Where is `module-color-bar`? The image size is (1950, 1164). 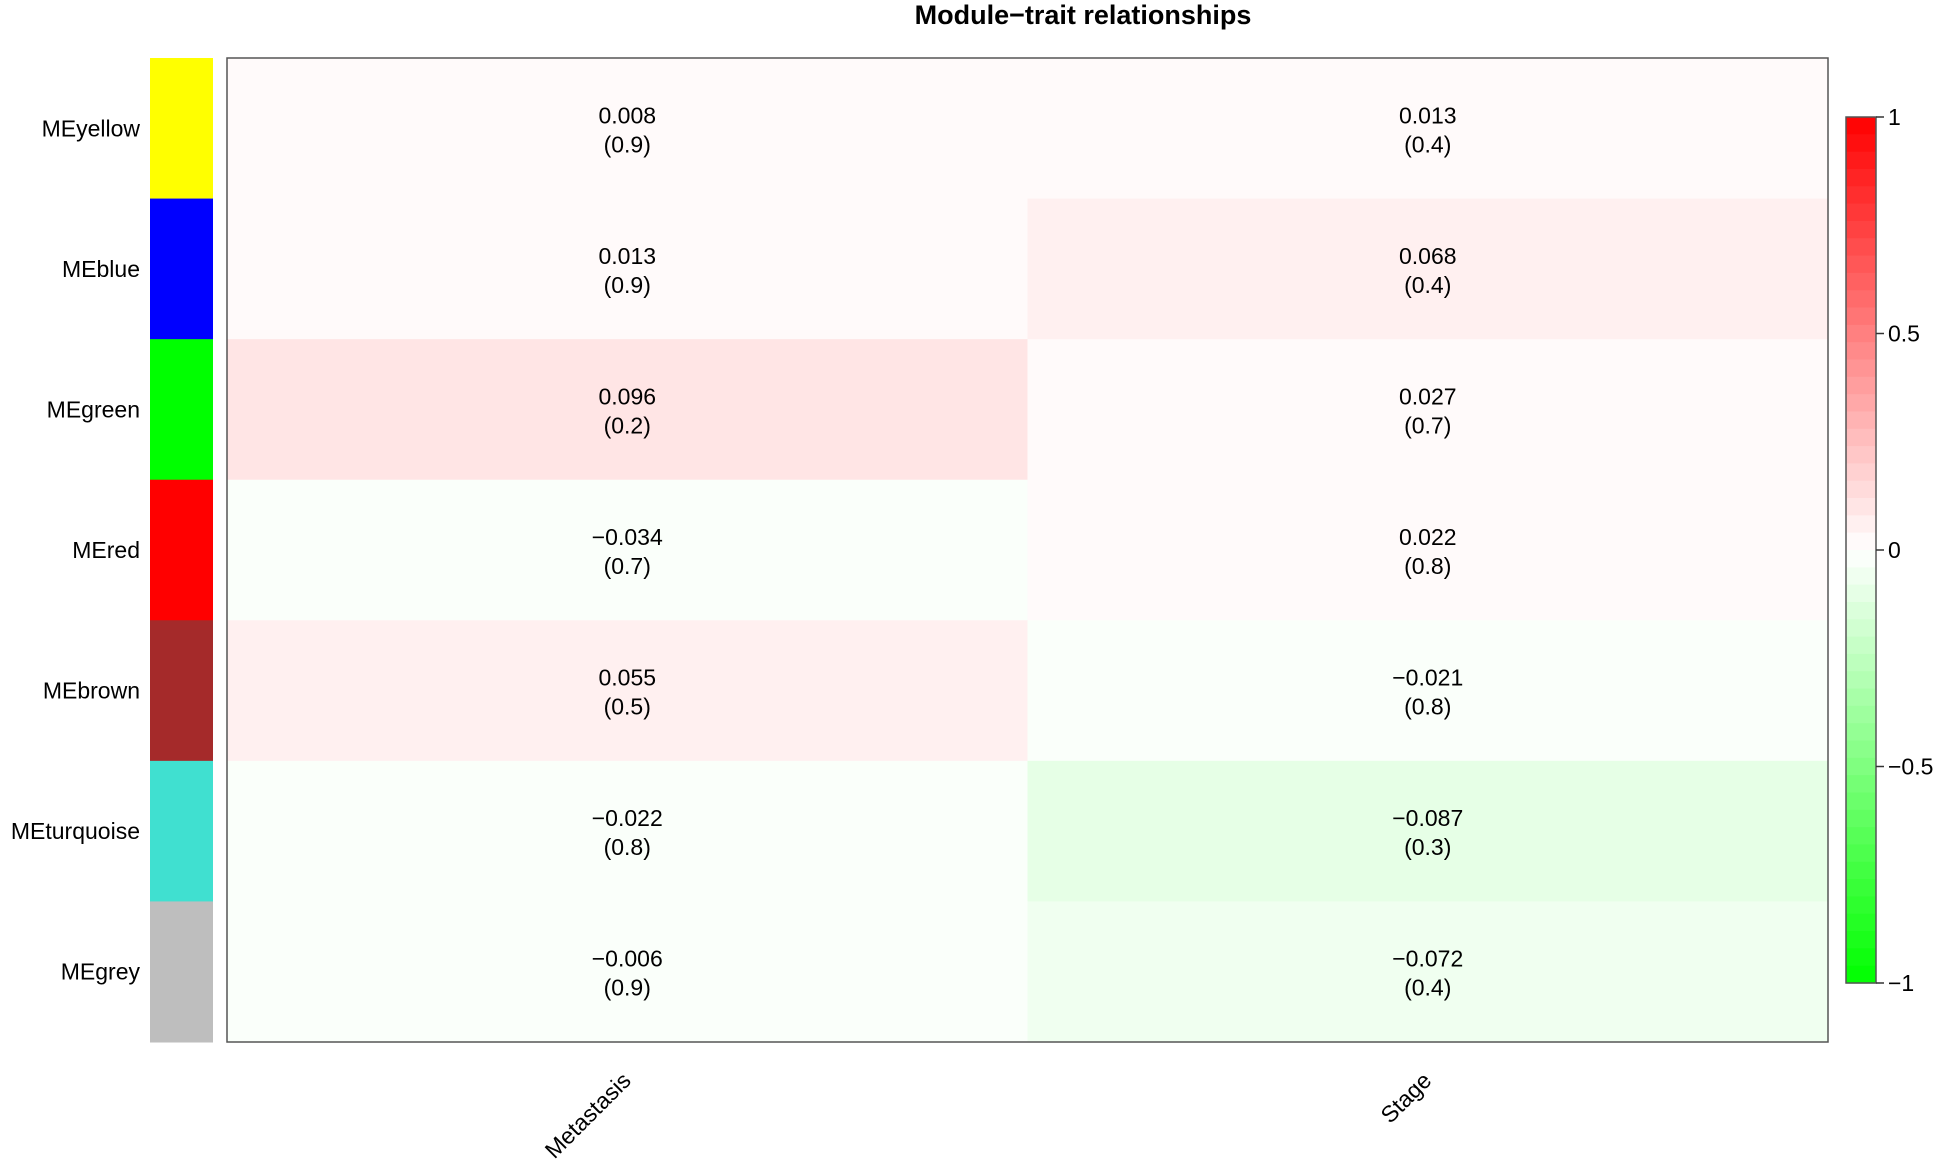 module-color-bar is located at coordinates (181, 550).